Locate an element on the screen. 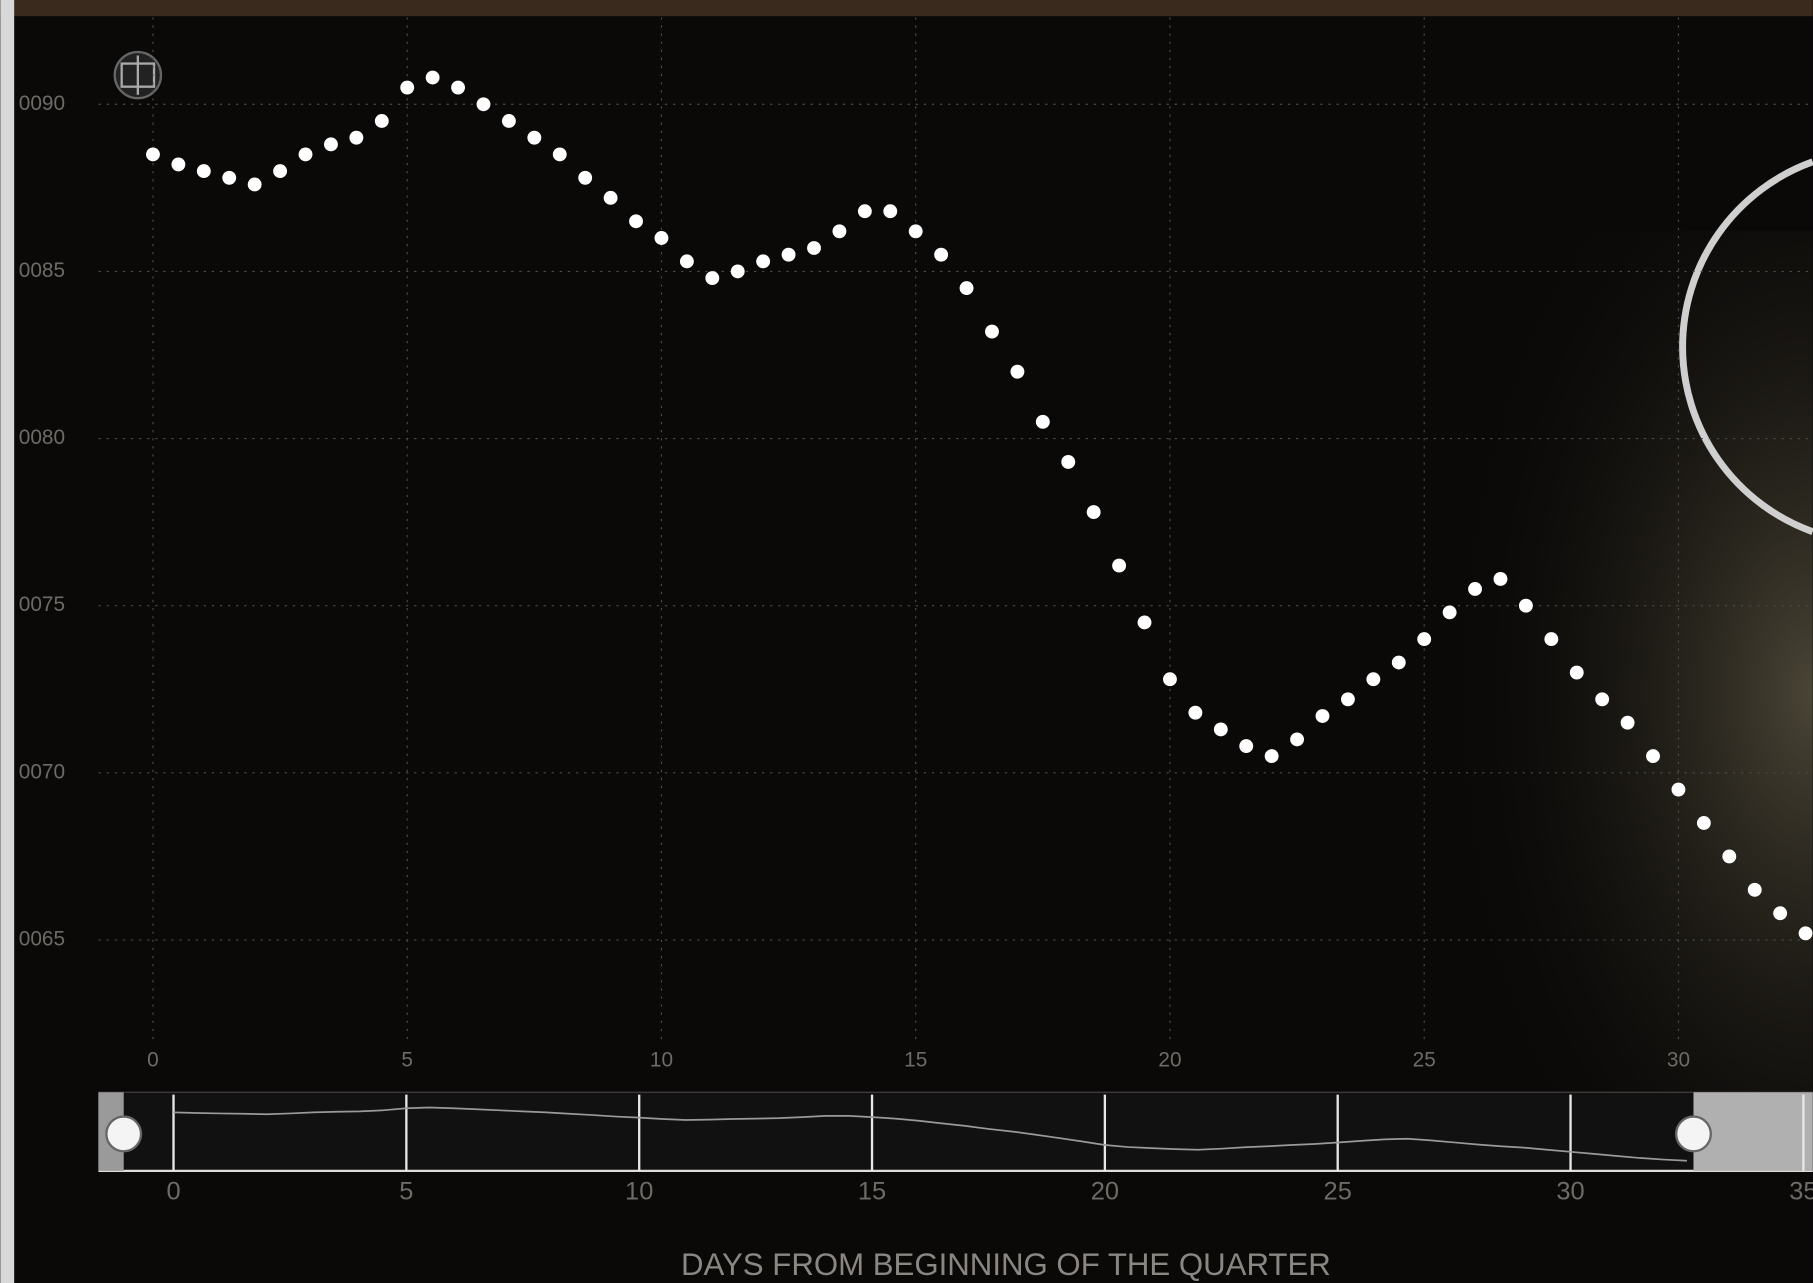 The height and width of the screenshot is (1283, 1813). y-tick-label: 0070 is located at coordinates (42, 771).